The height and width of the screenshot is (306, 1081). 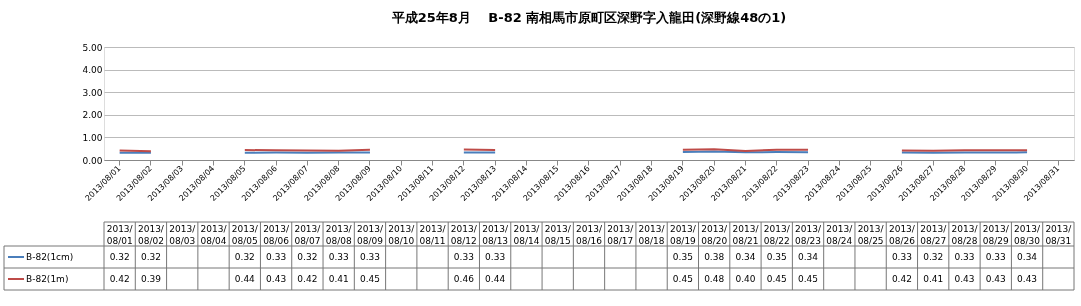 I want to click on category-label: 2013/08/24, so click(x=839, y=235).